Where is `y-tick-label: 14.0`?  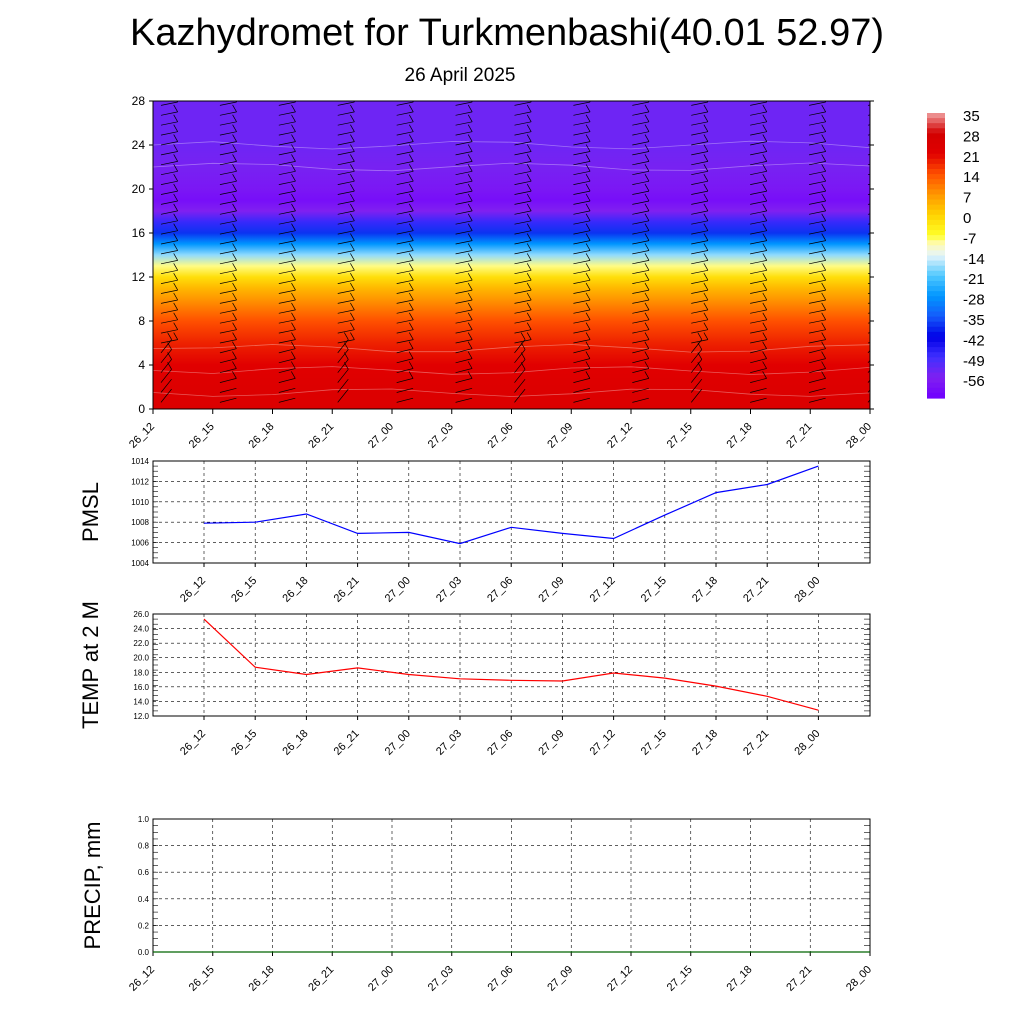 y-tick-label: 14.0 is located at coordinates (141, 701).